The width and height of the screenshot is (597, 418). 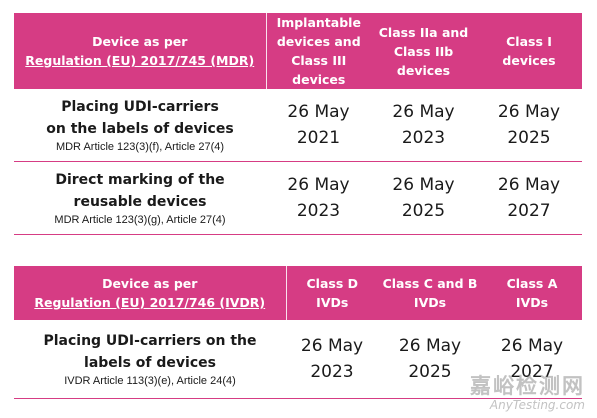 What do you see at coordinates (332, 283) in the screenshot?
I see `ivdr-header-class-d-line1: Class D` at bounding box center [332, 283].